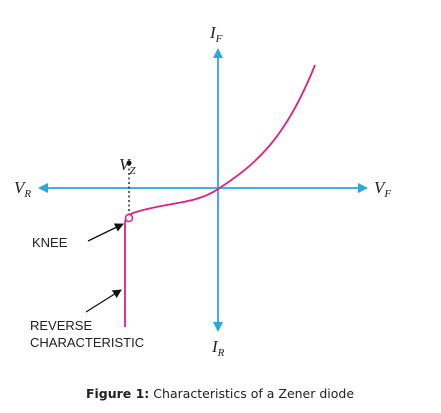  I want to click on zener-point, so click(129, 163).